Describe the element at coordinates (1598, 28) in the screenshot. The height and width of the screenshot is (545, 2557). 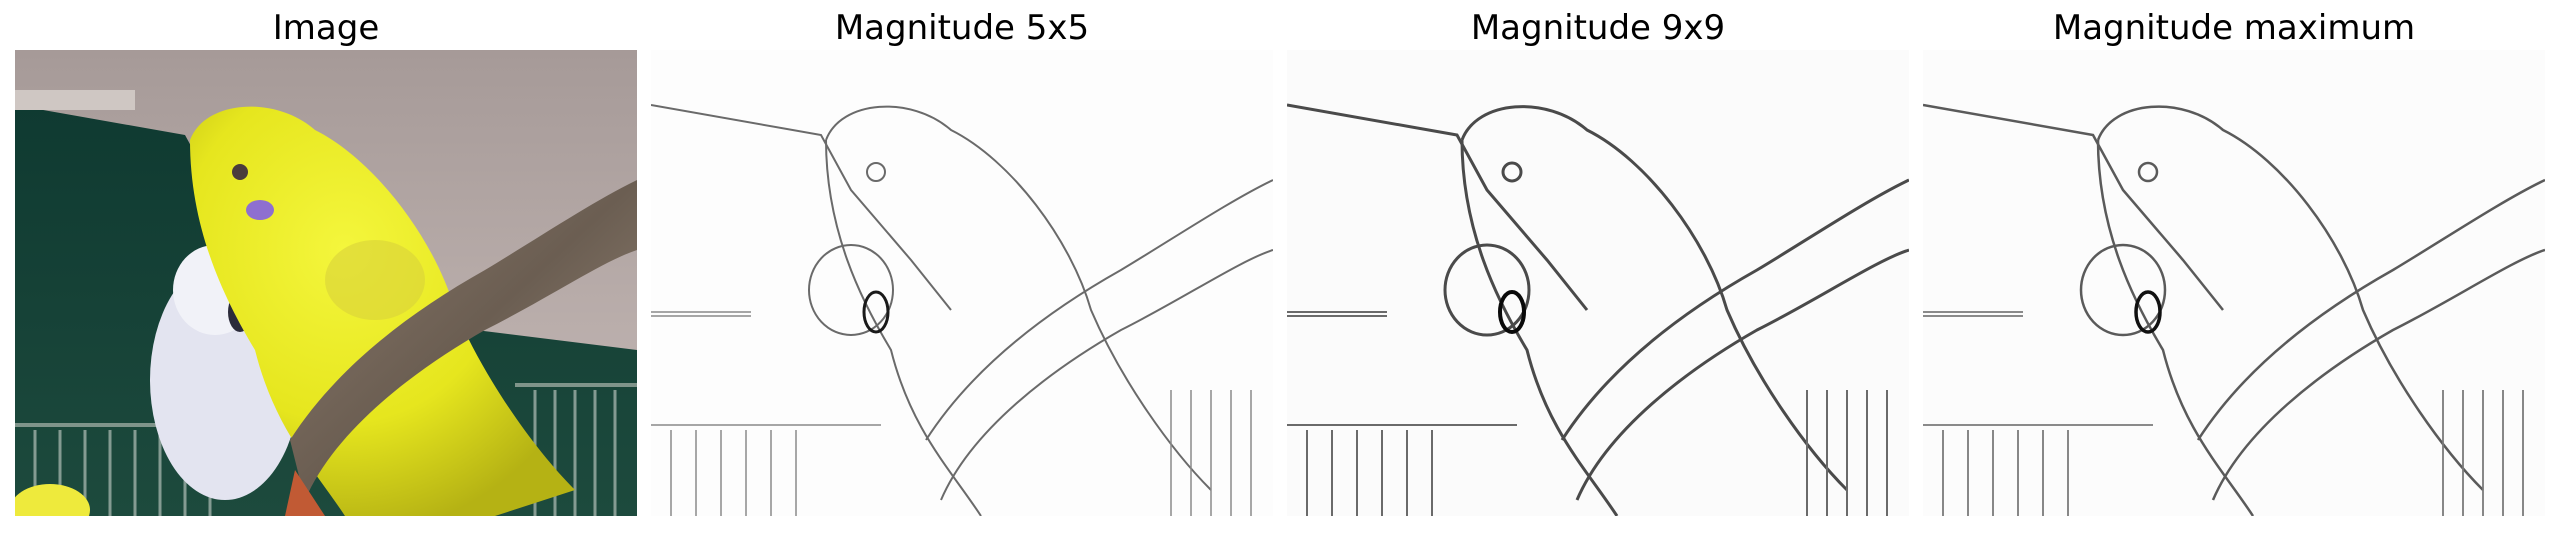
I see `panel-title: Magnitude 9x9` at that location.